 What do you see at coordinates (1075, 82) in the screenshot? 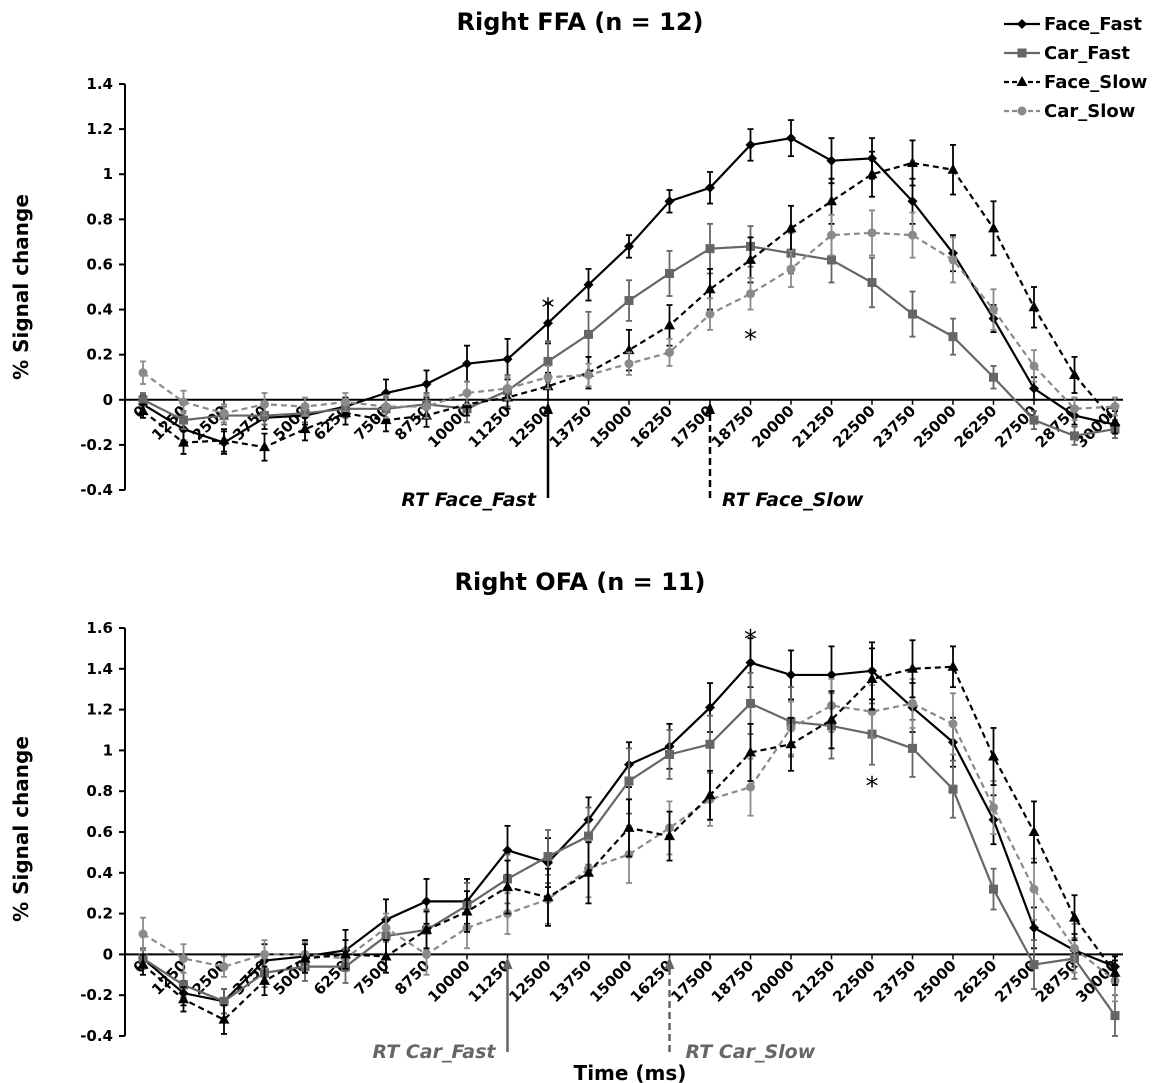
I see `legend-item-face-slow: Face_Slow` at bounding box center [1075, 82].